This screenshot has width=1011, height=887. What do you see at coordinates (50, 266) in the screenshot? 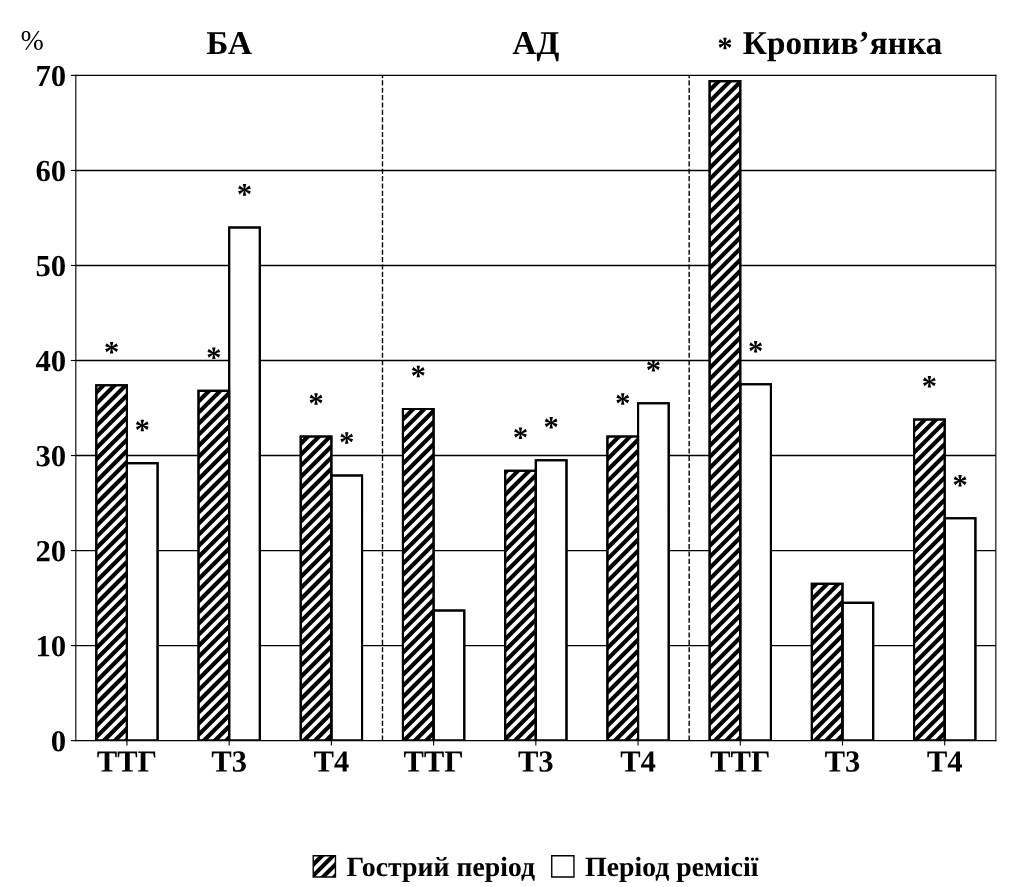
I see `y-tick-label: 50` at bounding box center [50, 266].